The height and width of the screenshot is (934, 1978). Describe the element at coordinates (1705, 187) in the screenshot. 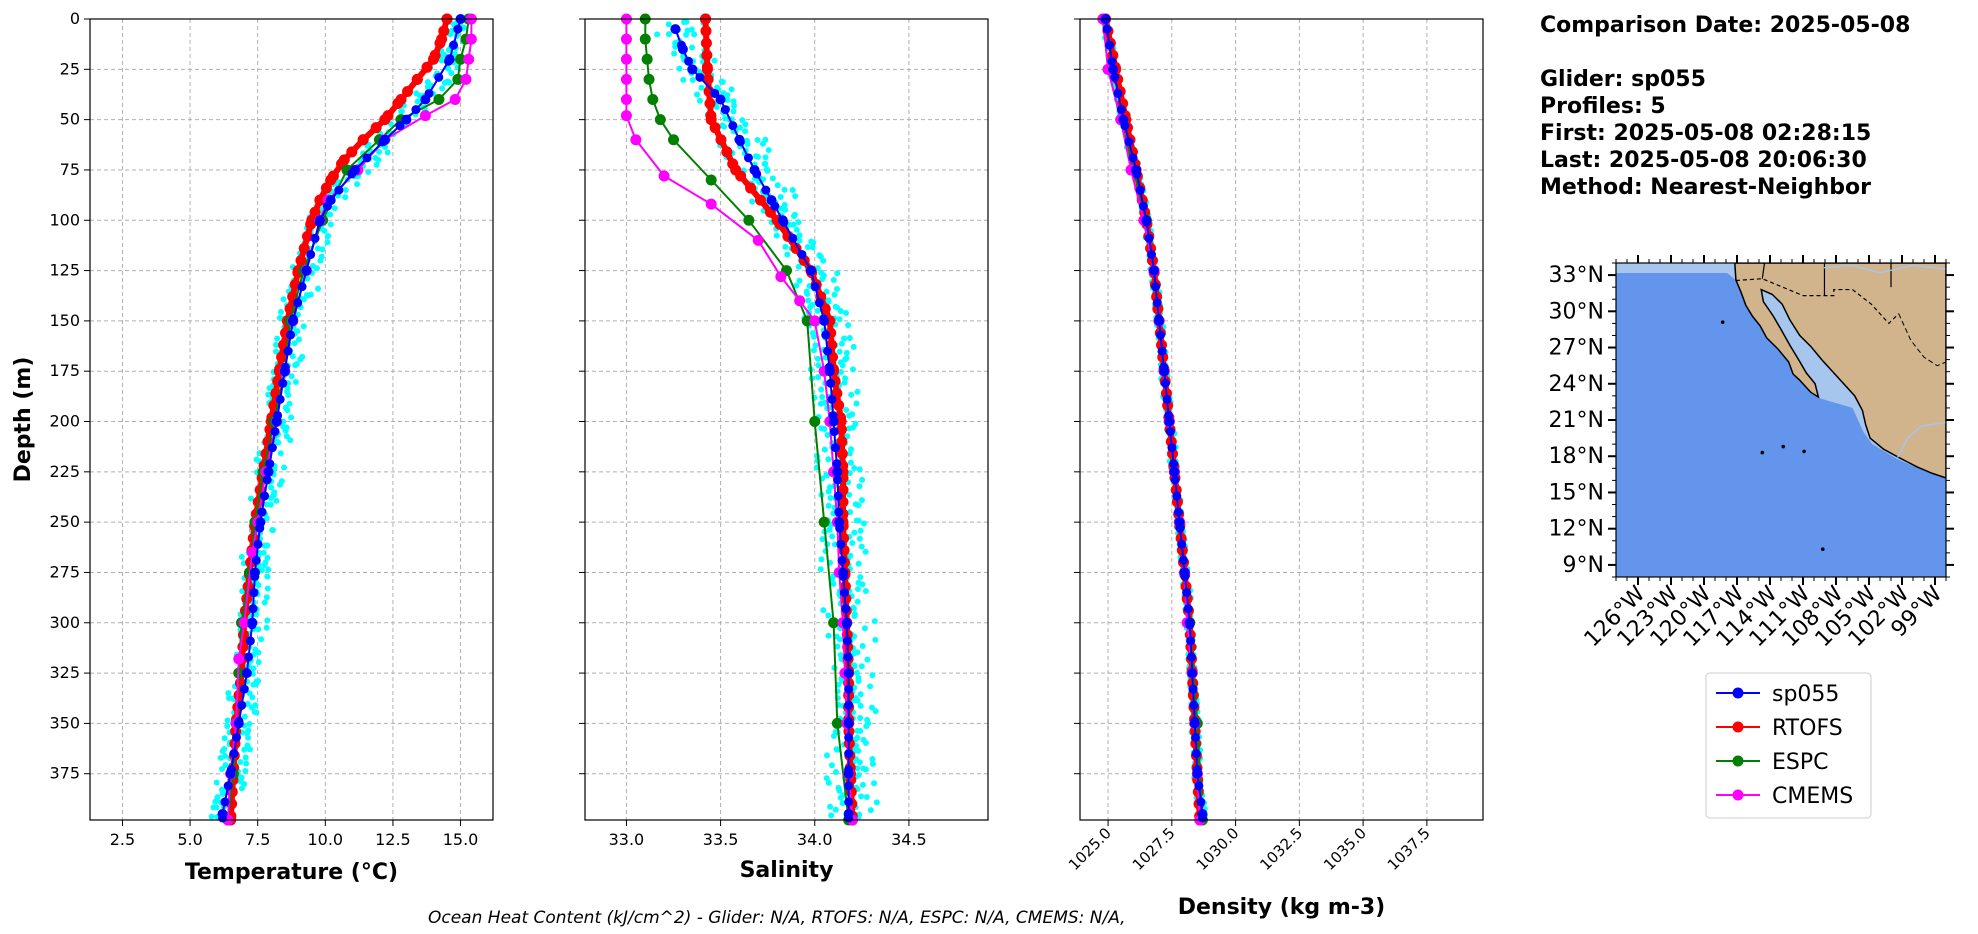

I see `comparison-method: Method: Nearest-Neighbor` at that location.